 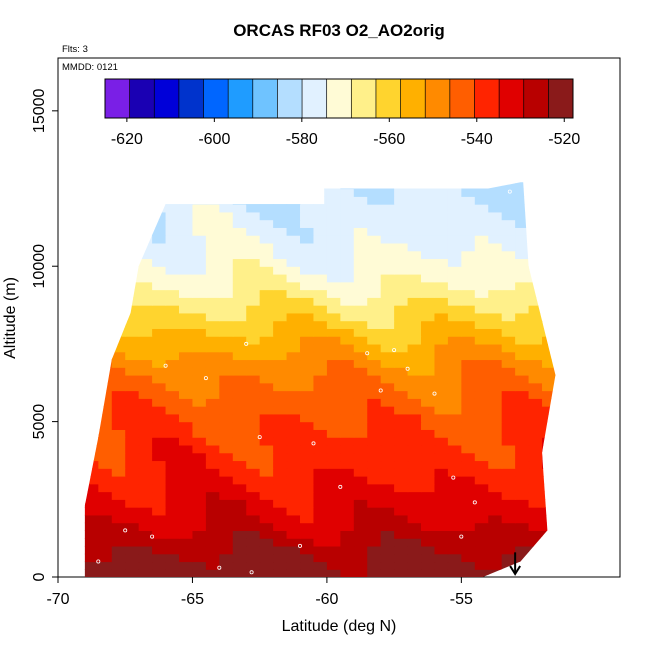 What do you see at coordinates (302, 139) in the screenshot?
I see `colorbar-tick-label: -580` at bounding box center [302, 139].